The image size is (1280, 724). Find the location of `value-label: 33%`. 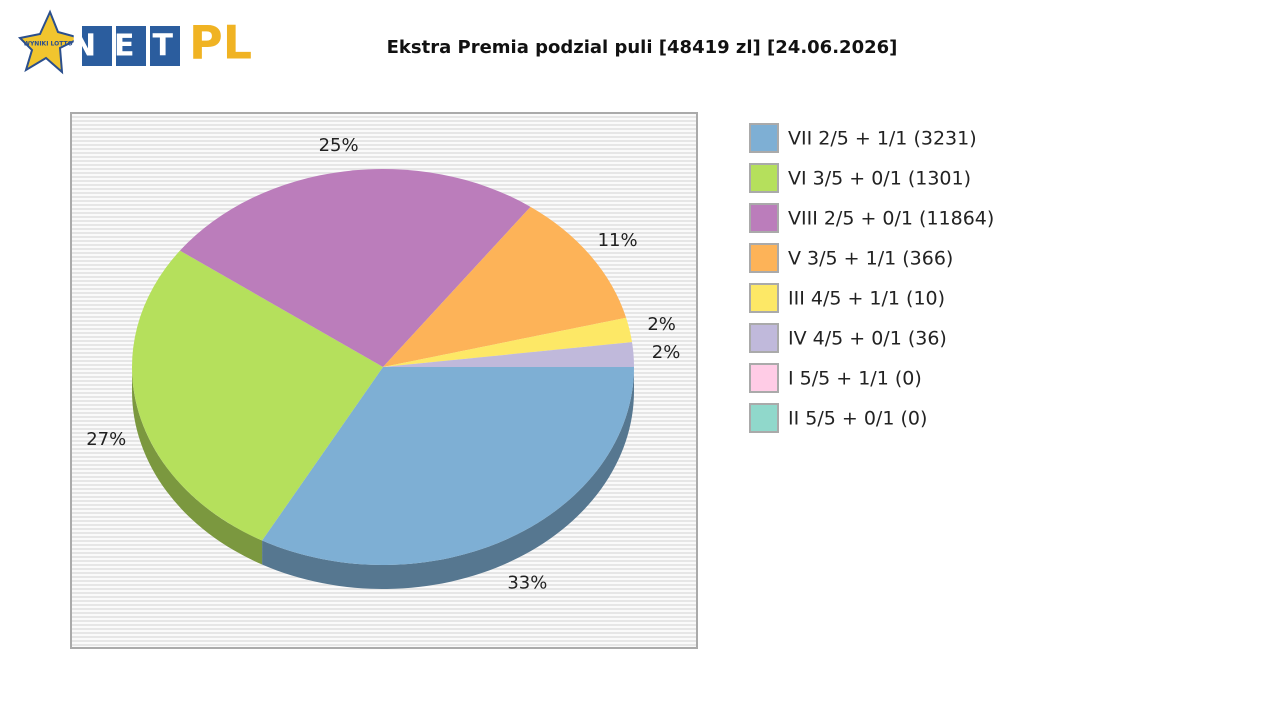

value-label: 33% is located at coordinates (527, 583).